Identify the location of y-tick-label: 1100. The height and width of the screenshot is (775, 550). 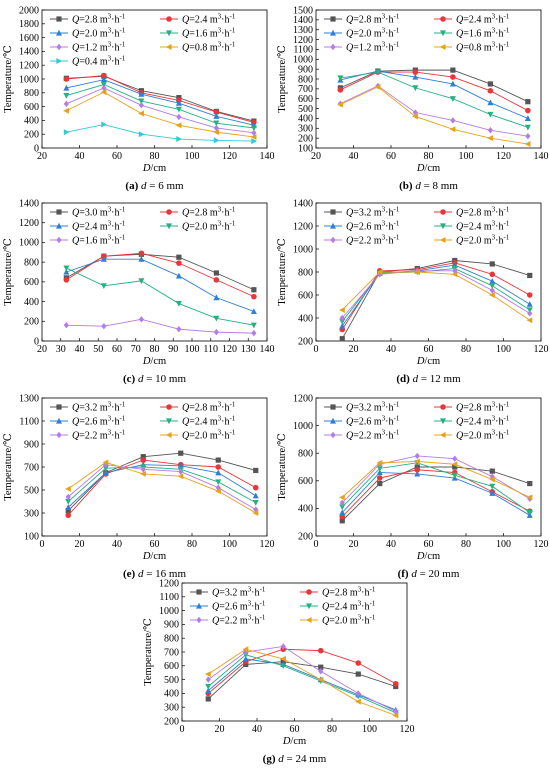
(303, 50).